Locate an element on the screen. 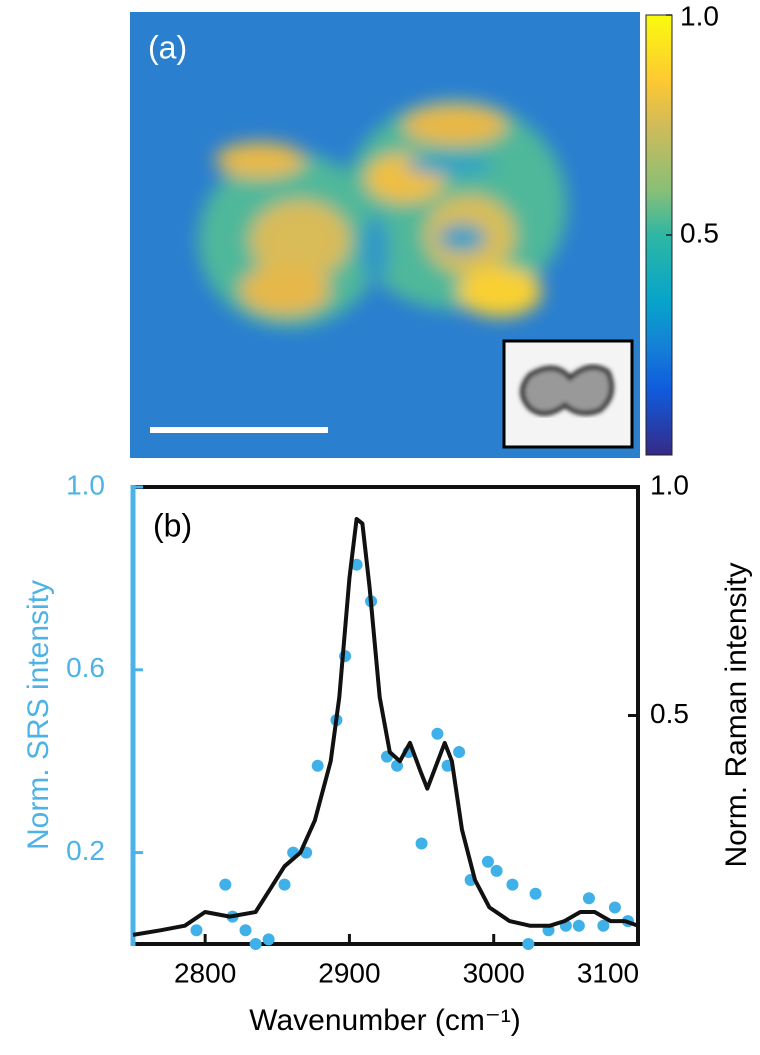 This screenshot has height=1055, width=760. x-tick-label: 3100 is located at coordinates (608, 972).